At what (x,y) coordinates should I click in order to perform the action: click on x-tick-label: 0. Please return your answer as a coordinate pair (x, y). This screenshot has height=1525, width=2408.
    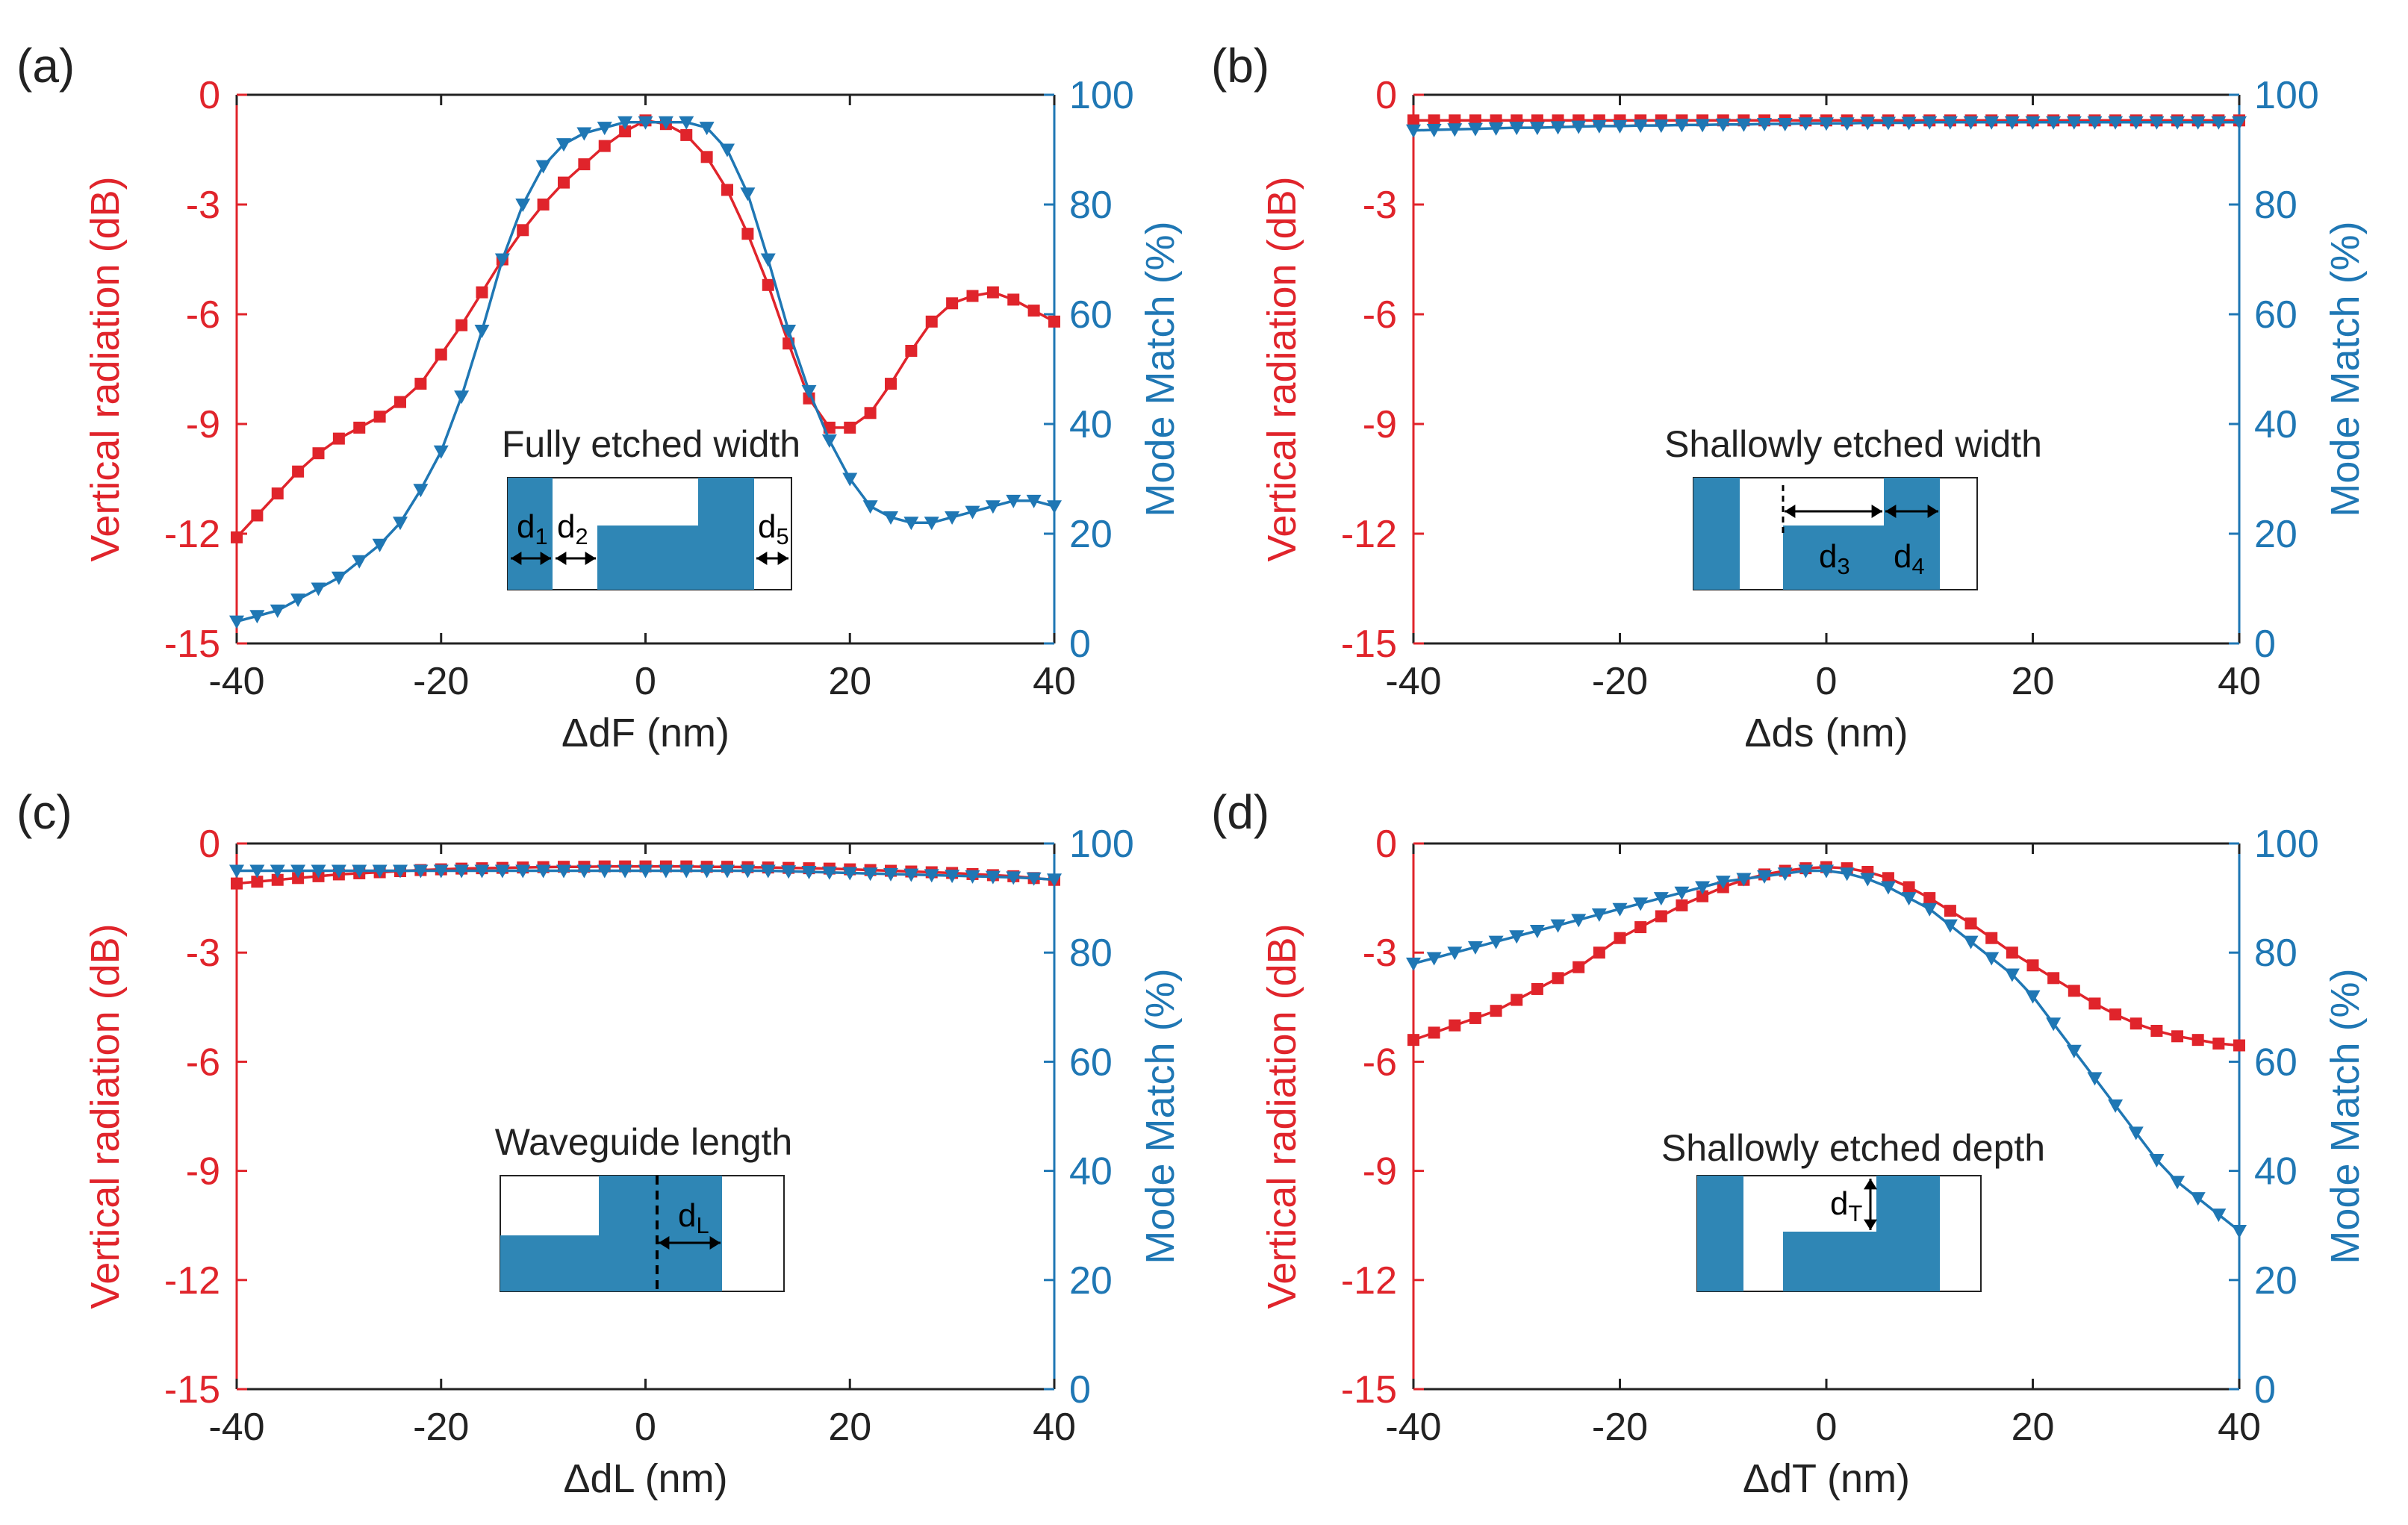
    Looking at the image, I should click on (645, 681).